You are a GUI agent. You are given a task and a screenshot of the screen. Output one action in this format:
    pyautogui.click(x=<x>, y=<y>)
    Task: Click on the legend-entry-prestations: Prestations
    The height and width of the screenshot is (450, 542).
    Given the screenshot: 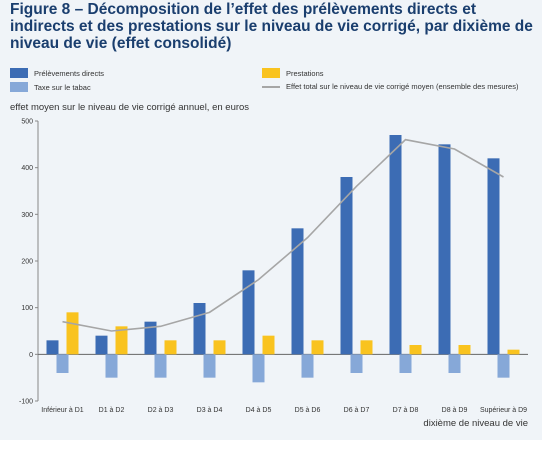 What is the action you would take?
    pyautogui.click(x=293, y=73)
    